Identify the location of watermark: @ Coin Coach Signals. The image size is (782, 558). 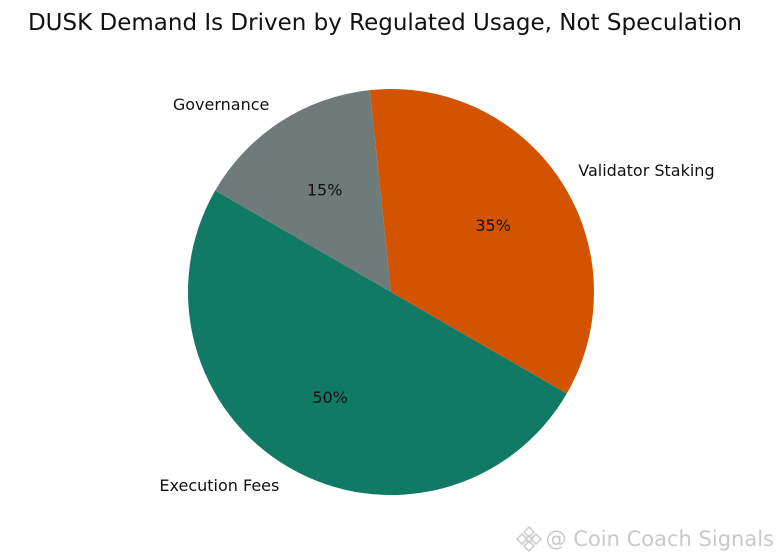
(644, 539).